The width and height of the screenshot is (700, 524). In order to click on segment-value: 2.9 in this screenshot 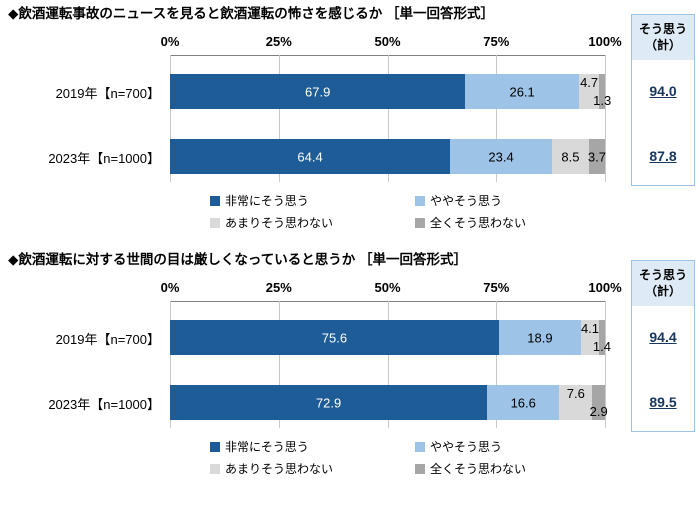, I will do `click(598, 411)`.